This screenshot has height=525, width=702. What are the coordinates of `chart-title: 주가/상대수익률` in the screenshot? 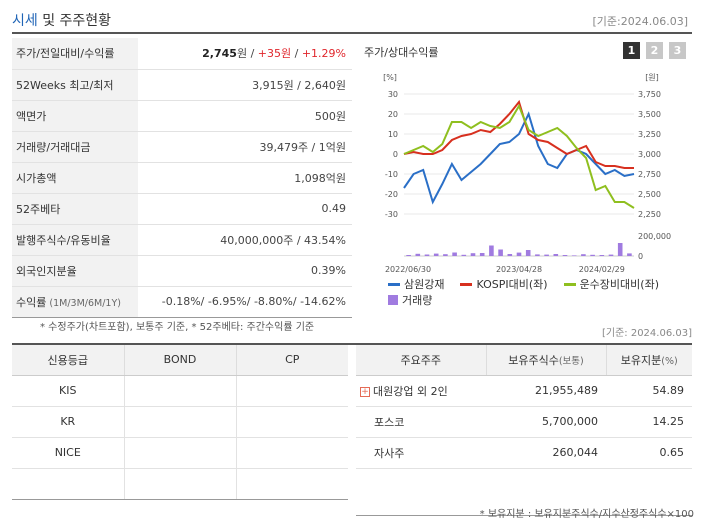 It's located at (401, 52).